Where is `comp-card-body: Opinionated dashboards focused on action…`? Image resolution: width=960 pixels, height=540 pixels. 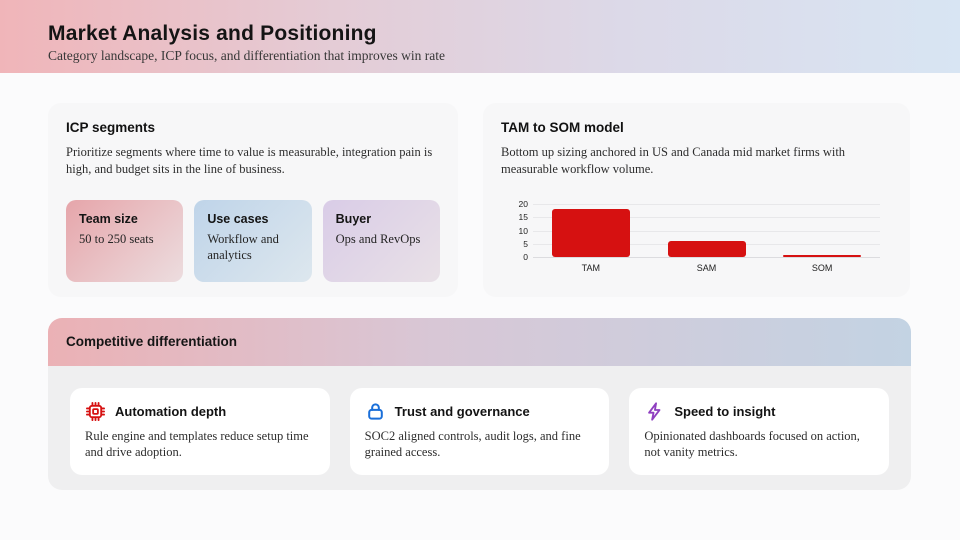 comp-card-body: Opinionated dashboards focused on action… is located at coordinates (752, 444).